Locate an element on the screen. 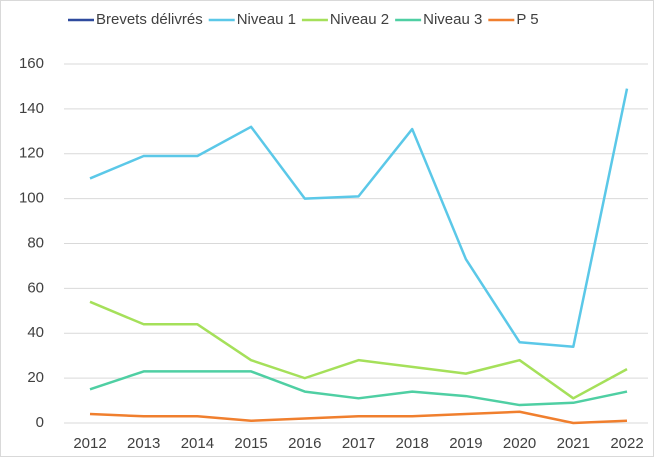 This screenshot has width=654, height=462. legend-label: Brevets délivrés is located at coordinates (149, 19).